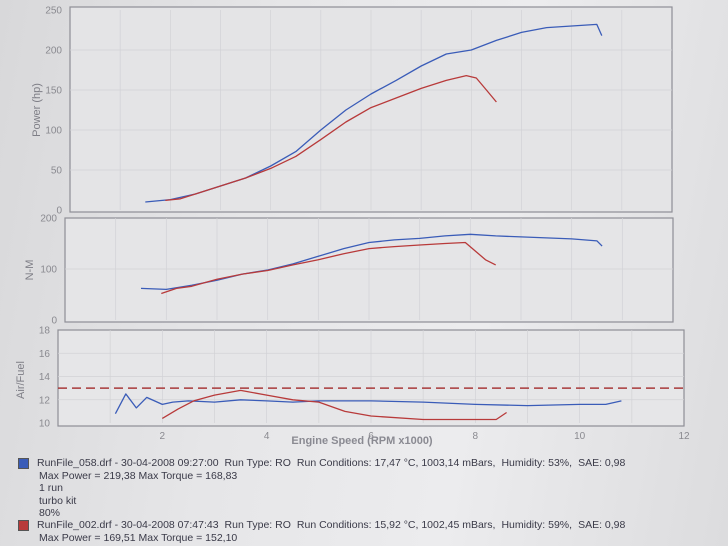  Describe the element at coordinates (537, 525) in the screenshot. I see `legend-run-002-humidity: Humidity: 59%,` at that location.